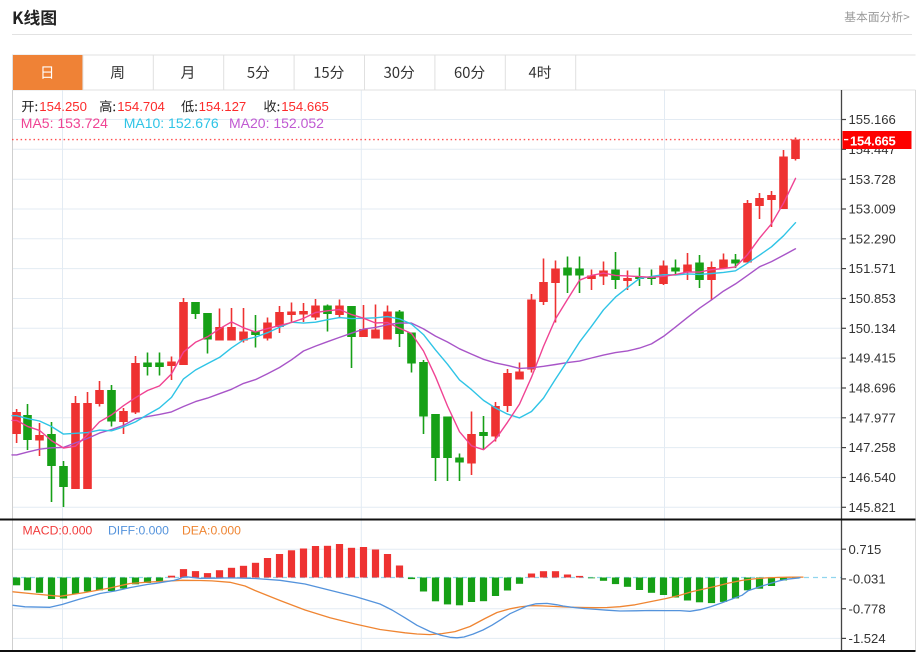  I want to click on svg-text: 146.540, so click(872, 477).